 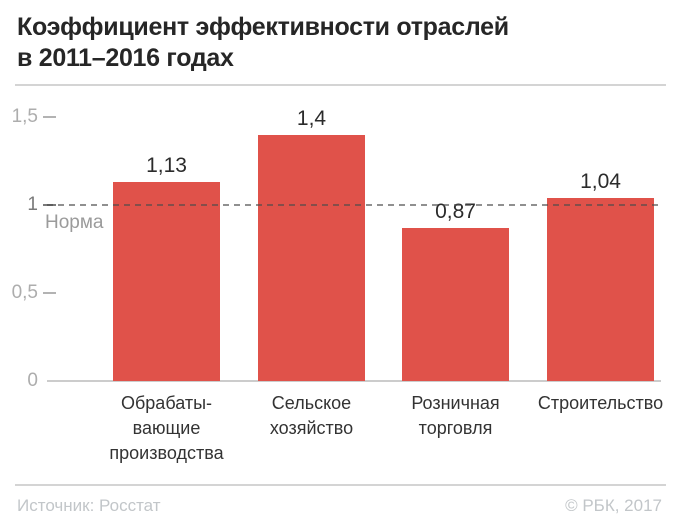 I want to click on norm-line-label: Норма, so click(x=74, y=222).